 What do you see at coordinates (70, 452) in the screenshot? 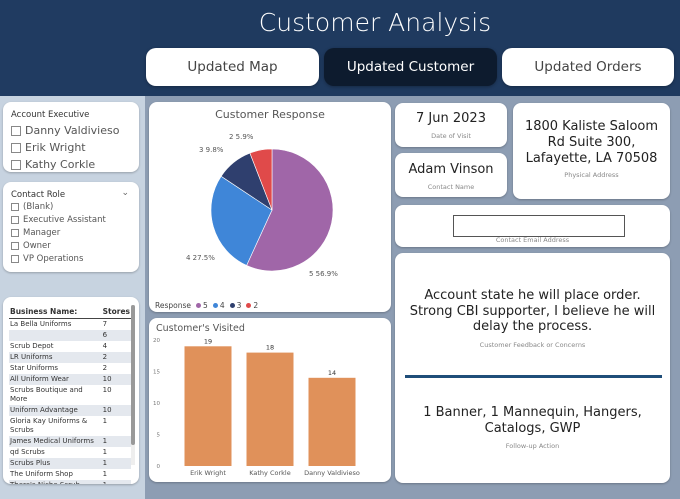
I see `table-row: qd Scrubs 1` at bounding box center [70, 452].